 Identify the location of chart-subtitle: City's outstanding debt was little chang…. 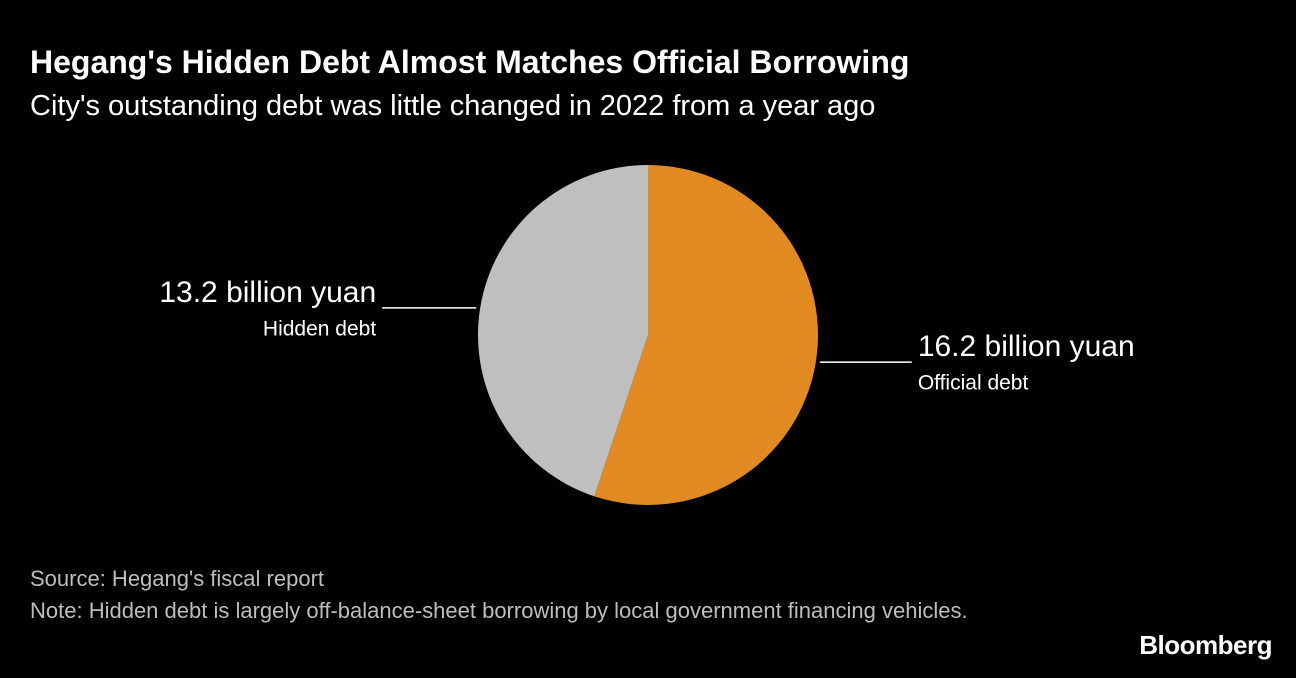
(453, 106).